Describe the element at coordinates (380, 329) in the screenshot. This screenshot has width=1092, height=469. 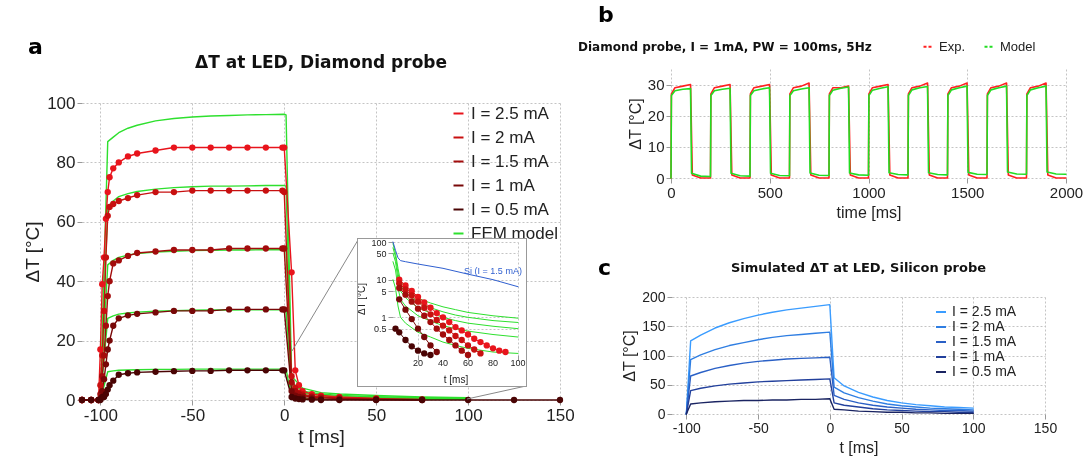
I see `y-tick-label: 0.5` at that location.